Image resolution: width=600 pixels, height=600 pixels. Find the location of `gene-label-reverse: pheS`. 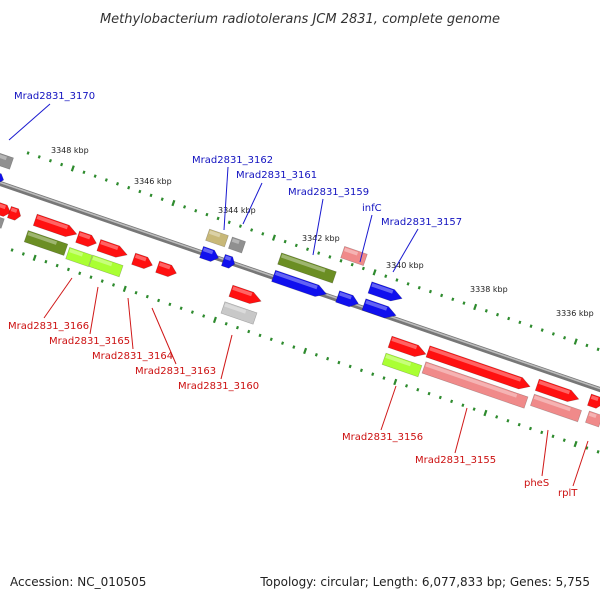

gene-label-reverse: pheS is located at coordinates (536, 483).